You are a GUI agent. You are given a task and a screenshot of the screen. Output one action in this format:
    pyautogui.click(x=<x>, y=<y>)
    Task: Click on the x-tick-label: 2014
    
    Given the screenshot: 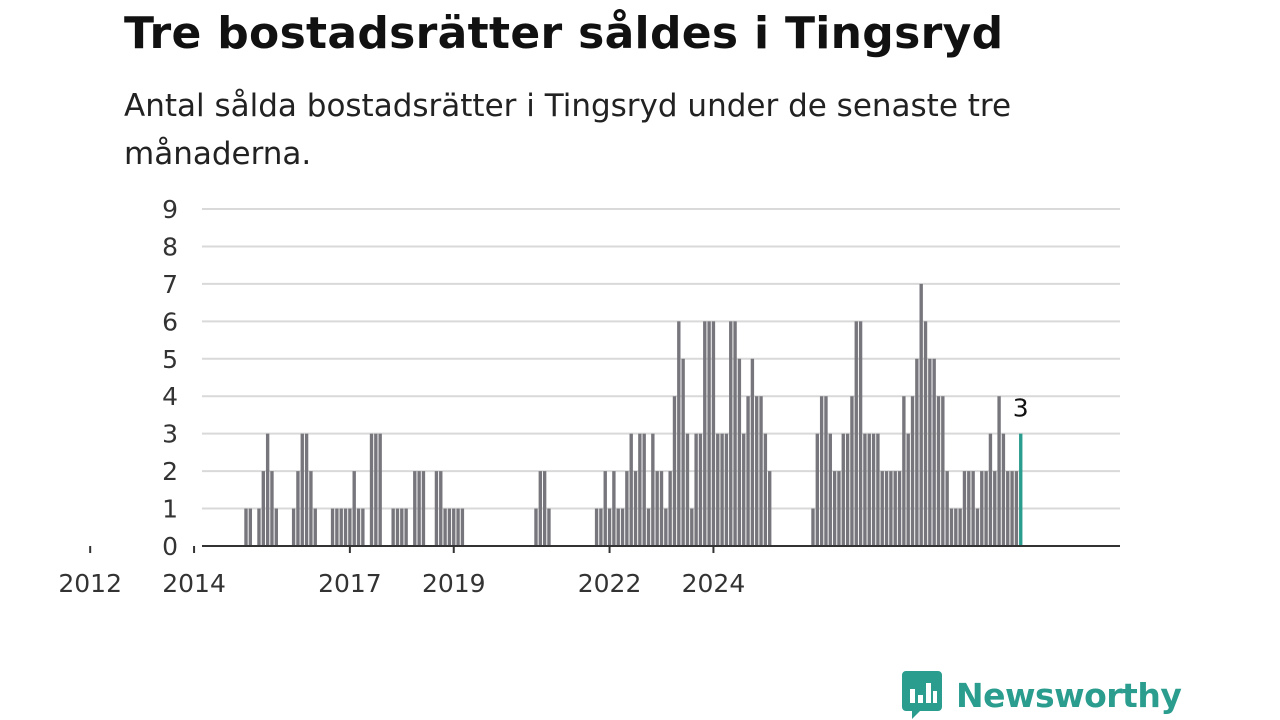 What is the action you would take?
    pyautogui.click(x=194, y=583)
    